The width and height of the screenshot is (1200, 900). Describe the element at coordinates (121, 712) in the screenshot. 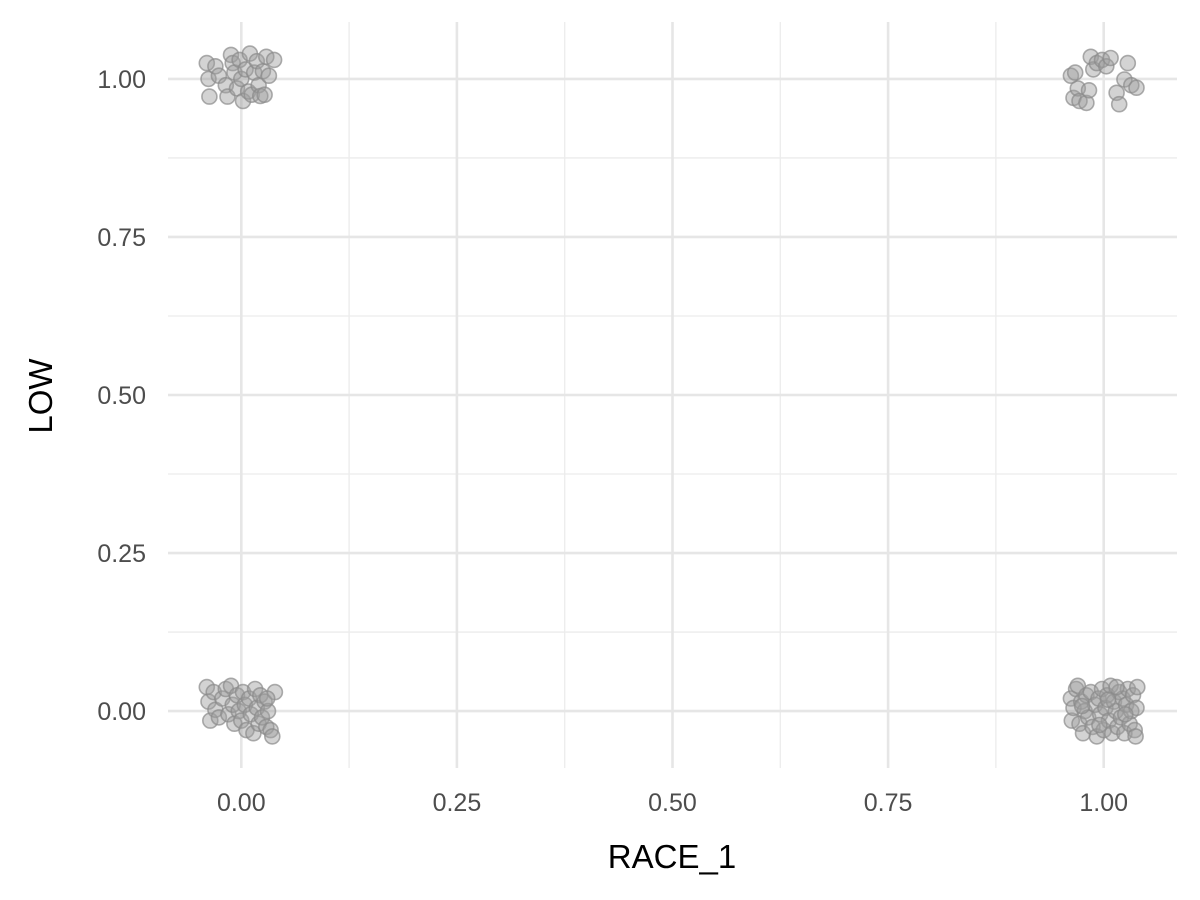

I see `y-tick-label: 0.00` at that location.